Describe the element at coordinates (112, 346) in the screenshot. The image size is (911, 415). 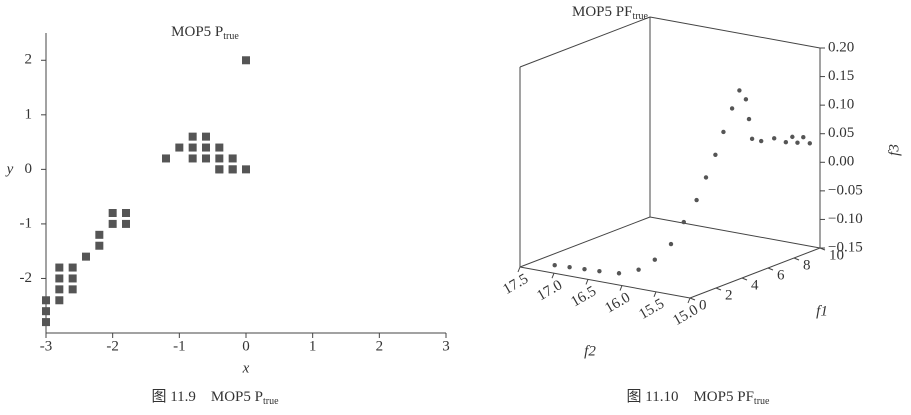
I see `x-tick-label: -2` at that location.